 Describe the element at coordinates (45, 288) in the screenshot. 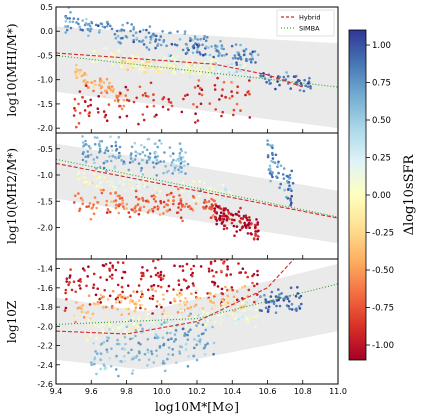

I see `y-tick-label: -1.6` at that location.